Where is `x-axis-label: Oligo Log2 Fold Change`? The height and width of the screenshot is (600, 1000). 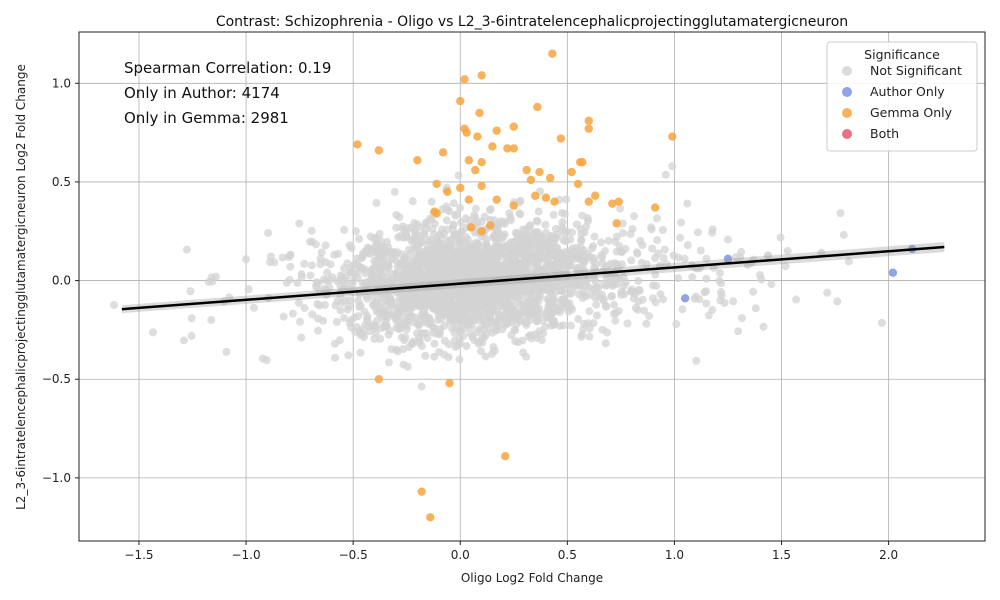
x-axis-label: Oligo Log2 Fold Change is located at coordinates (532, 578).